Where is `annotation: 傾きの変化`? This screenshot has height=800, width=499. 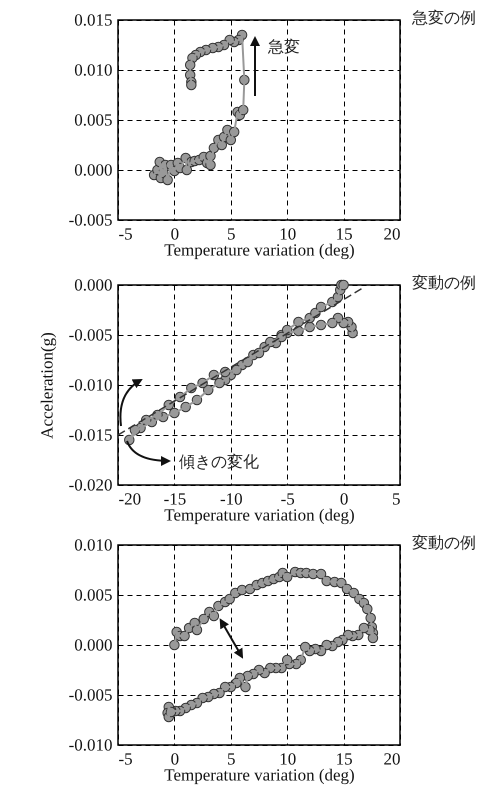
annotation: 傾きの変化 is located at coordinates (219, 462).